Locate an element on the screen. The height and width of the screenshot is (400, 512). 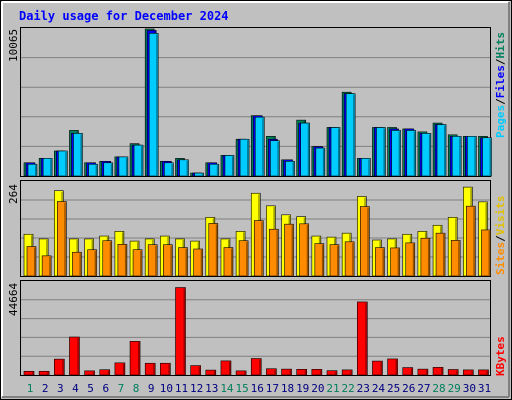
legend-pages: Pages is located at coordinates (500, 121).